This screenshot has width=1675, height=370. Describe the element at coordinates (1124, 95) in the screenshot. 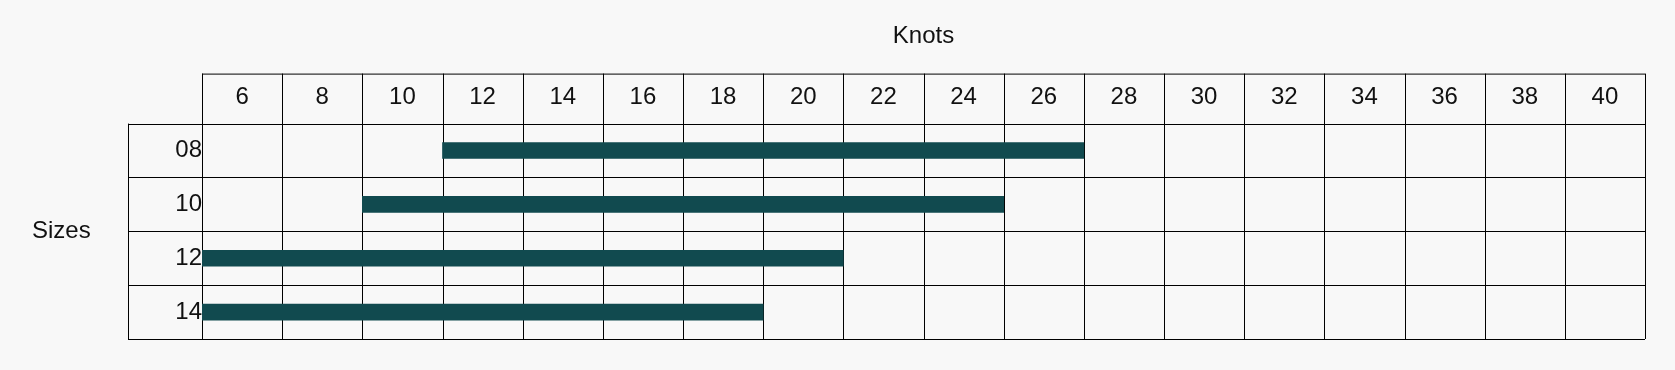

I see `x-tick-label: 28` at that location.